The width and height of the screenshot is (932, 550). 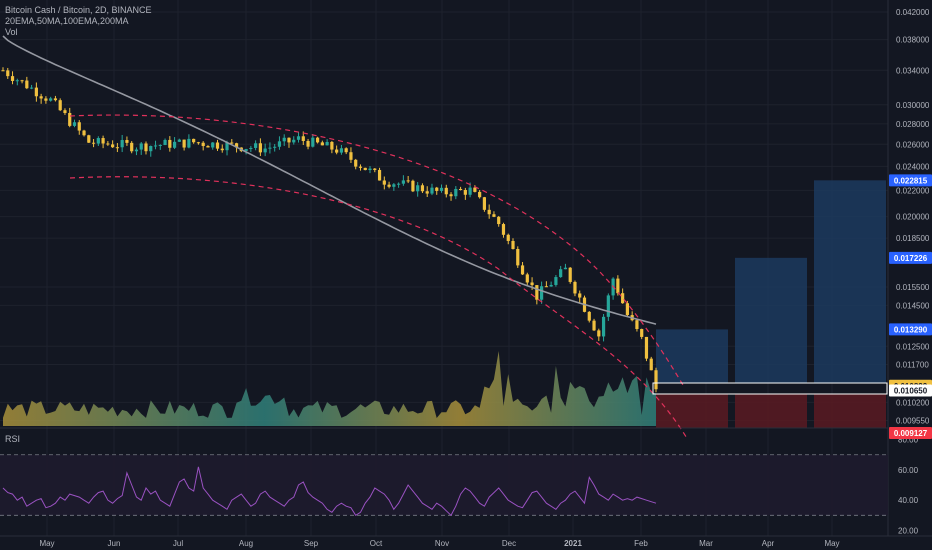 I want to click on price-tag-target-3: 0.022815, so click(x=911, y=180).